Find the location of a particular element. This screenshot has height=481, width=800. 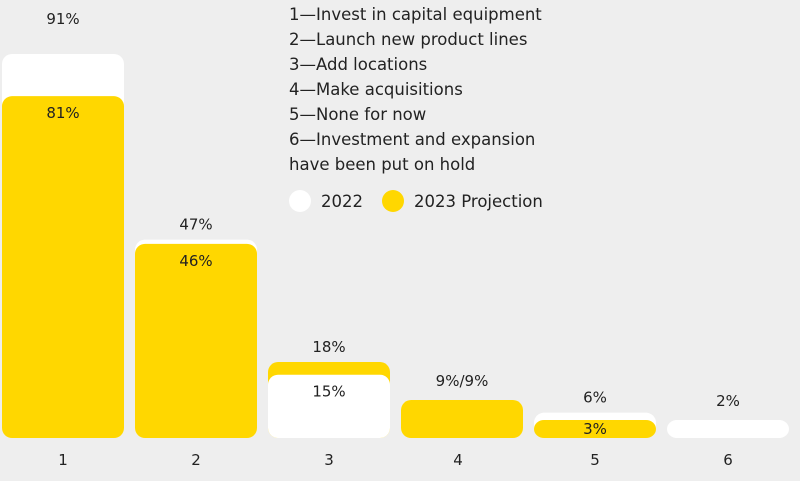

value-label-bottom-1: 81% is located at coordinates (62, 113).